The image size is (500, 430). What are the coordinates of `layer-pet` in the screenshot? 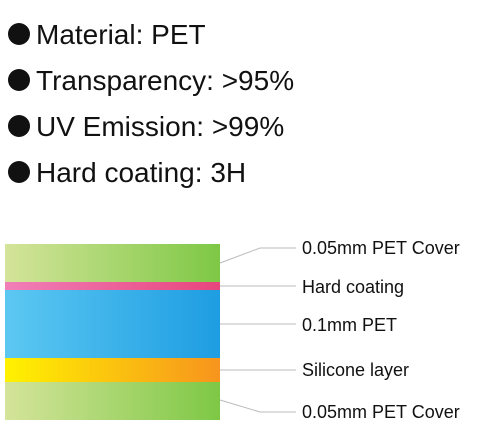 It's located at (112, 324).